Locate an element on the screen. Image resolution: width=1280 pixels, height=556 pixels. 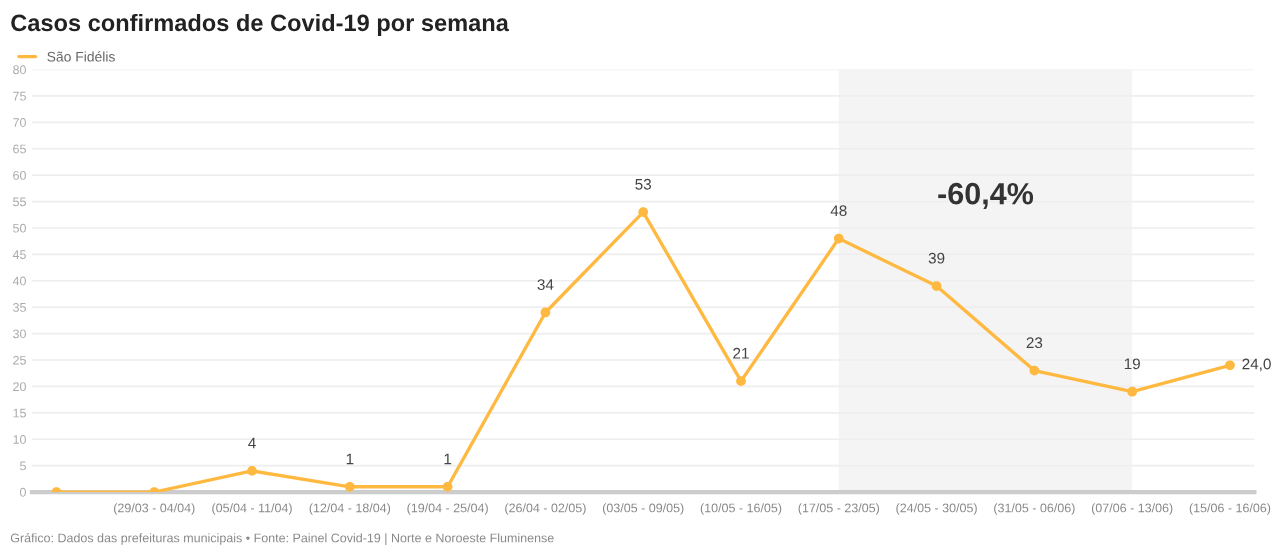
chart-title: Casos confirmados de Covid-19 por semana is located at coordinates (260, 24).